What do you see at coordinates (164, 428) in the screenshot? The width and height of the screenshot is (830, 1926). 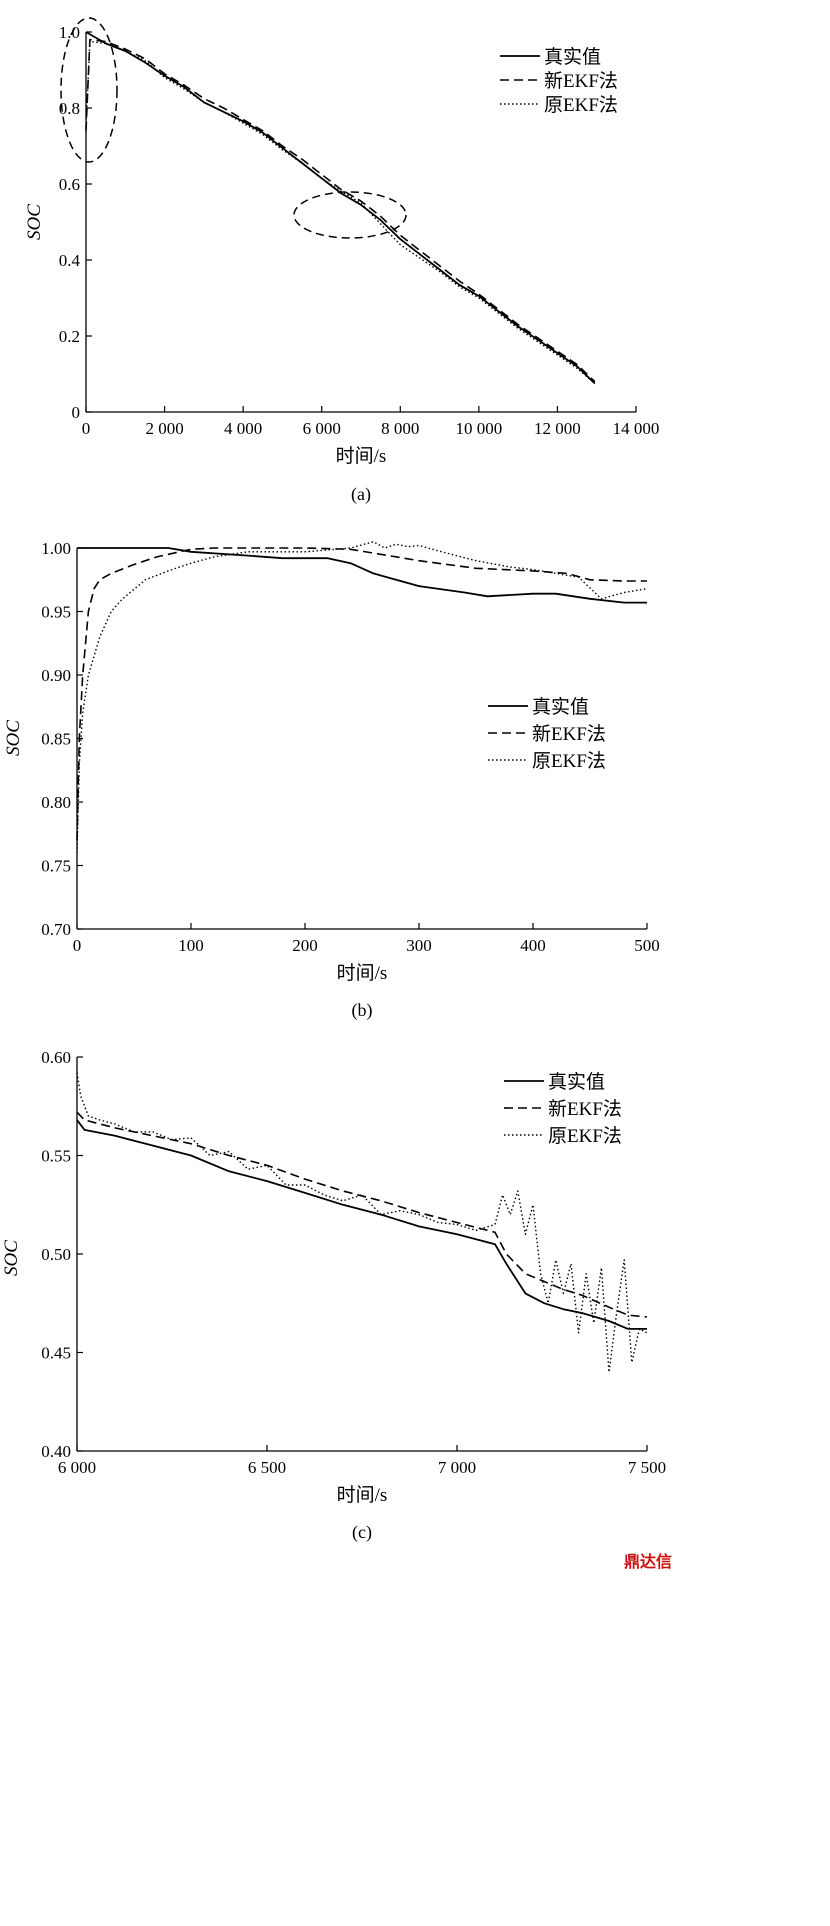 I see `x-tick-label: 2 000` at bounding box center [164, 428].